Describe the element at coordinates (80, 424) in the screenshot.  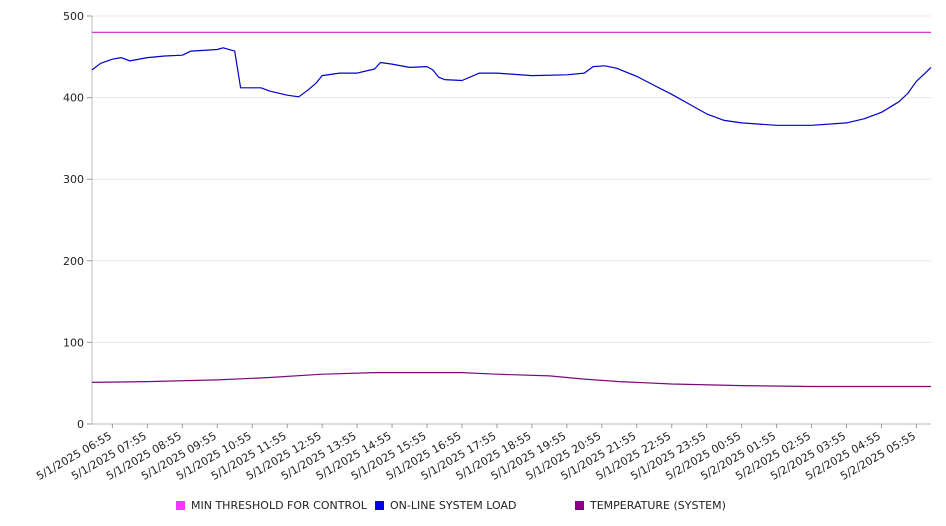
I see `y-tick-label: 0` at that location.